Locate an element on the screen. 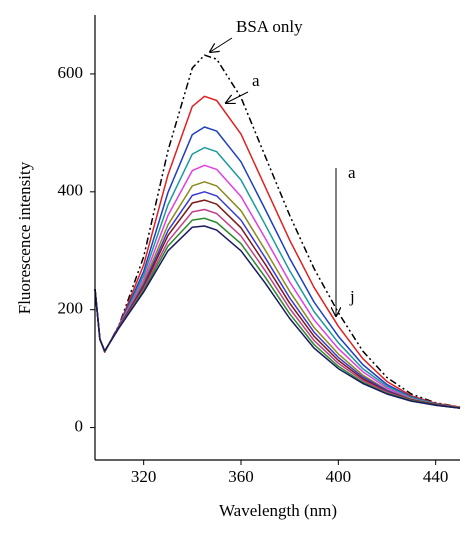  y-tick-label: 200 is located at coordinates (71, 308).